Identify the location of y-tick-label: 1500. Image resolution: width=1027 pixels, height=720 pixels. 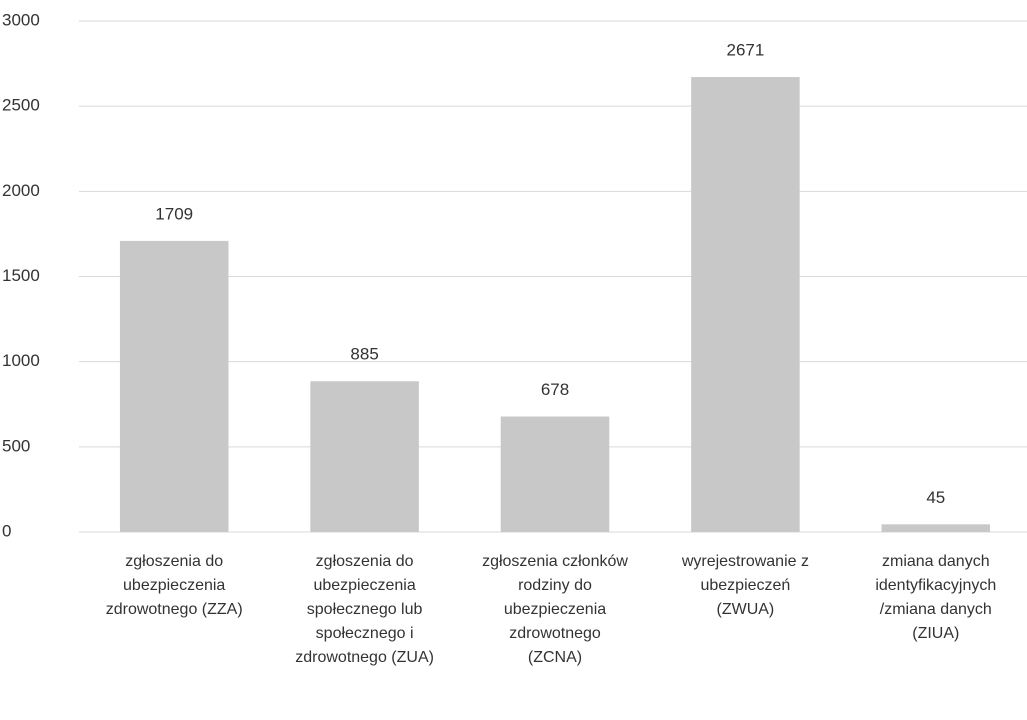
(21, 275).